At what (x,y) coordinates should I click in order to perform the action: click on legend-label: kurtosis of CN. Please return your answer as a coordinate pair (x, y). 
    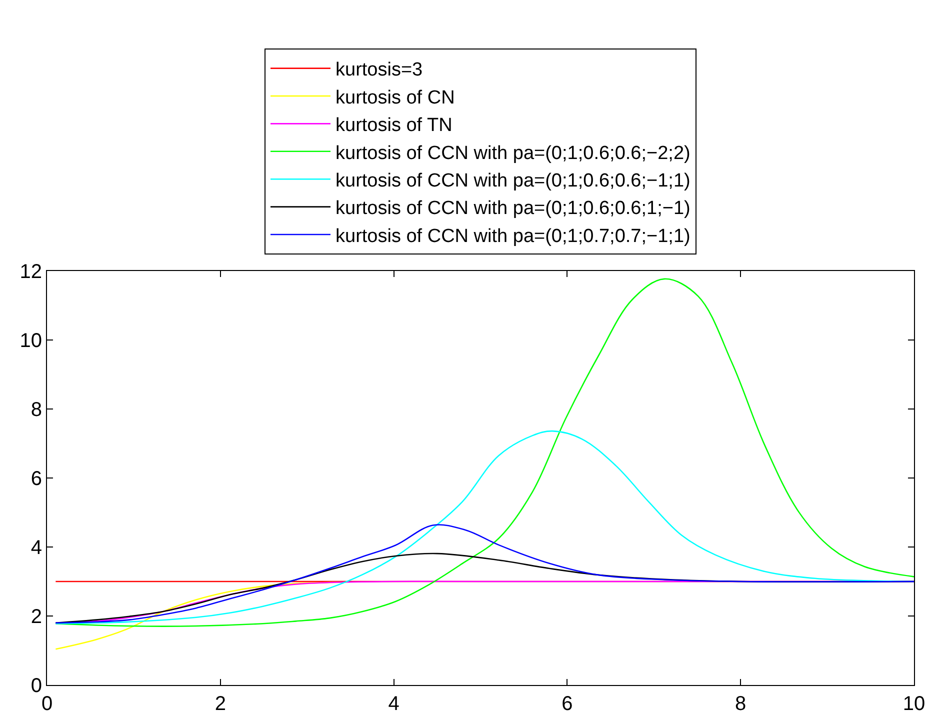
    Looking at the image, I should click on (395, 97).